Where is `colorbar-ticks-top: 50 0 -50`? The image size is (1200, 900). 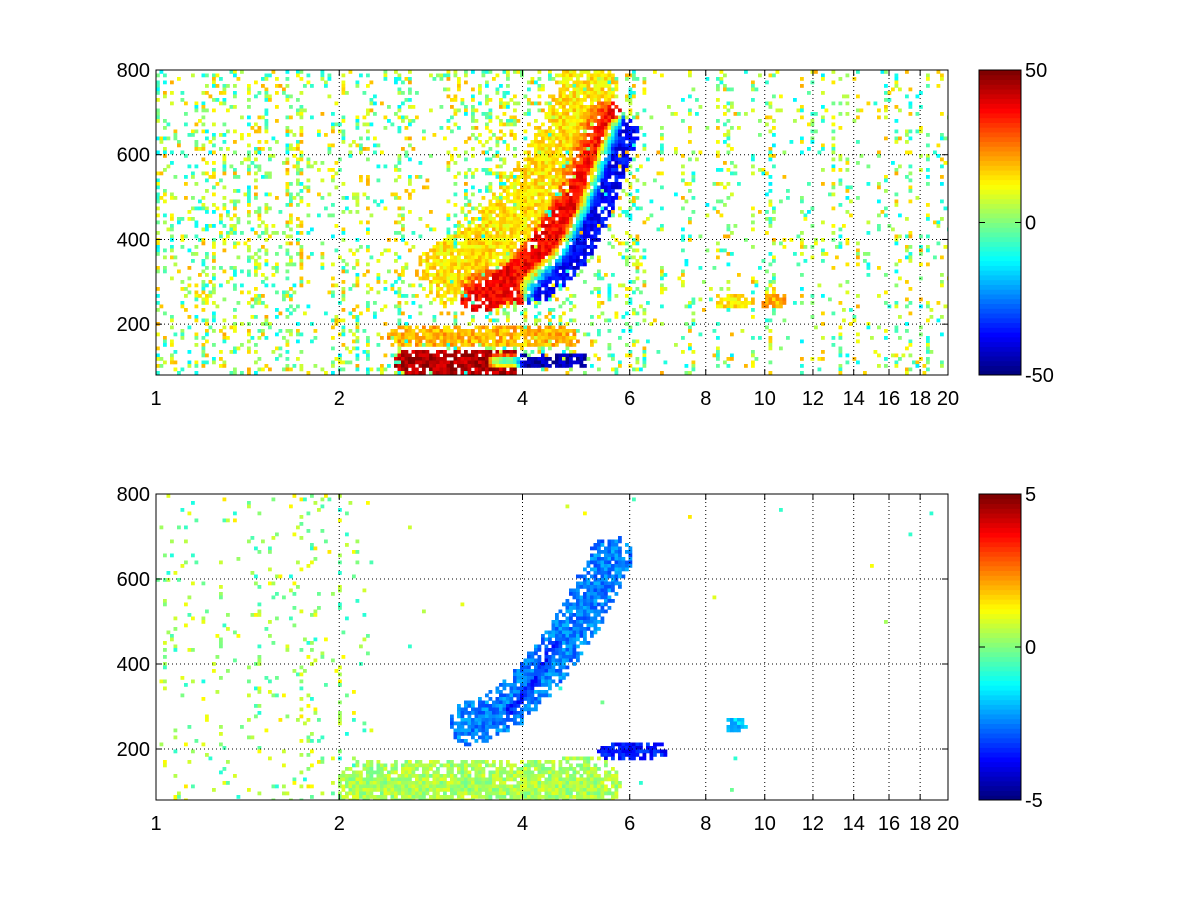
colorbar-ticks-top: 50 0 -50 is located at coordinates (1016, 223).